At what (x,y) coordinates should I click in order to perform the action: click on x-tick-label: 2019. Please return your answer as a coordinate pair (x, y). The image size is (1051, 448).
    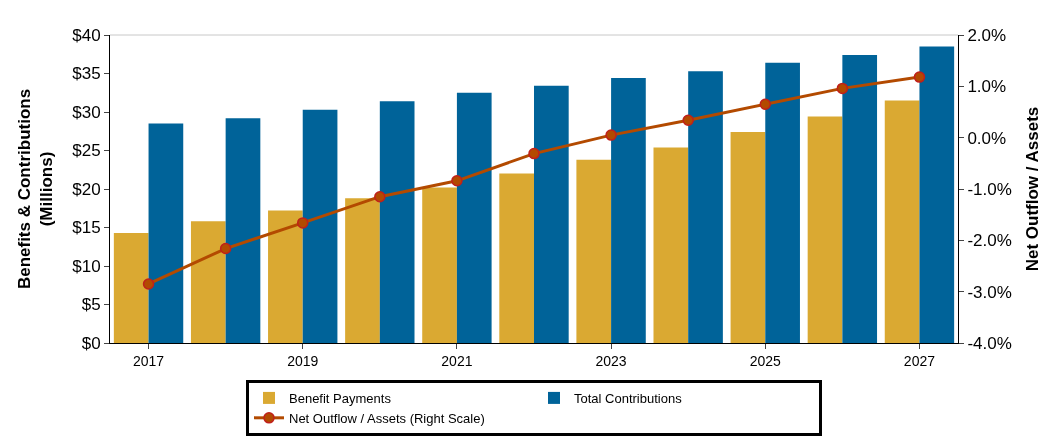
    Looking at the image, I should click on (303, 360).